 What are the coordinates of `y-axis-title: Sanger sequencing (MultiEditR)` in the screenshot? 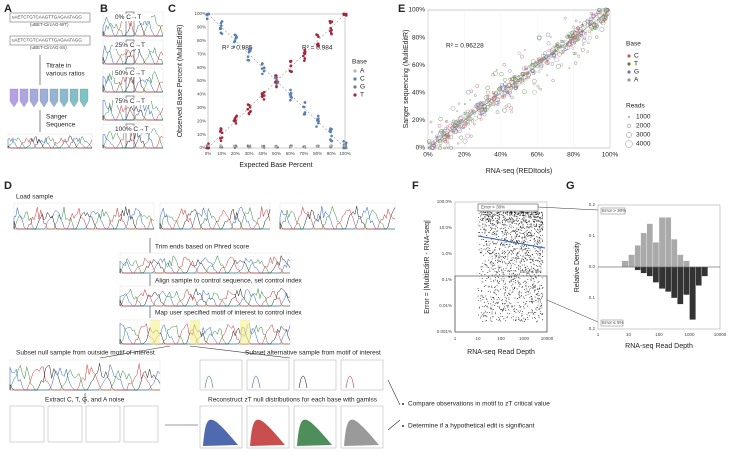 It's located at (406, 79).